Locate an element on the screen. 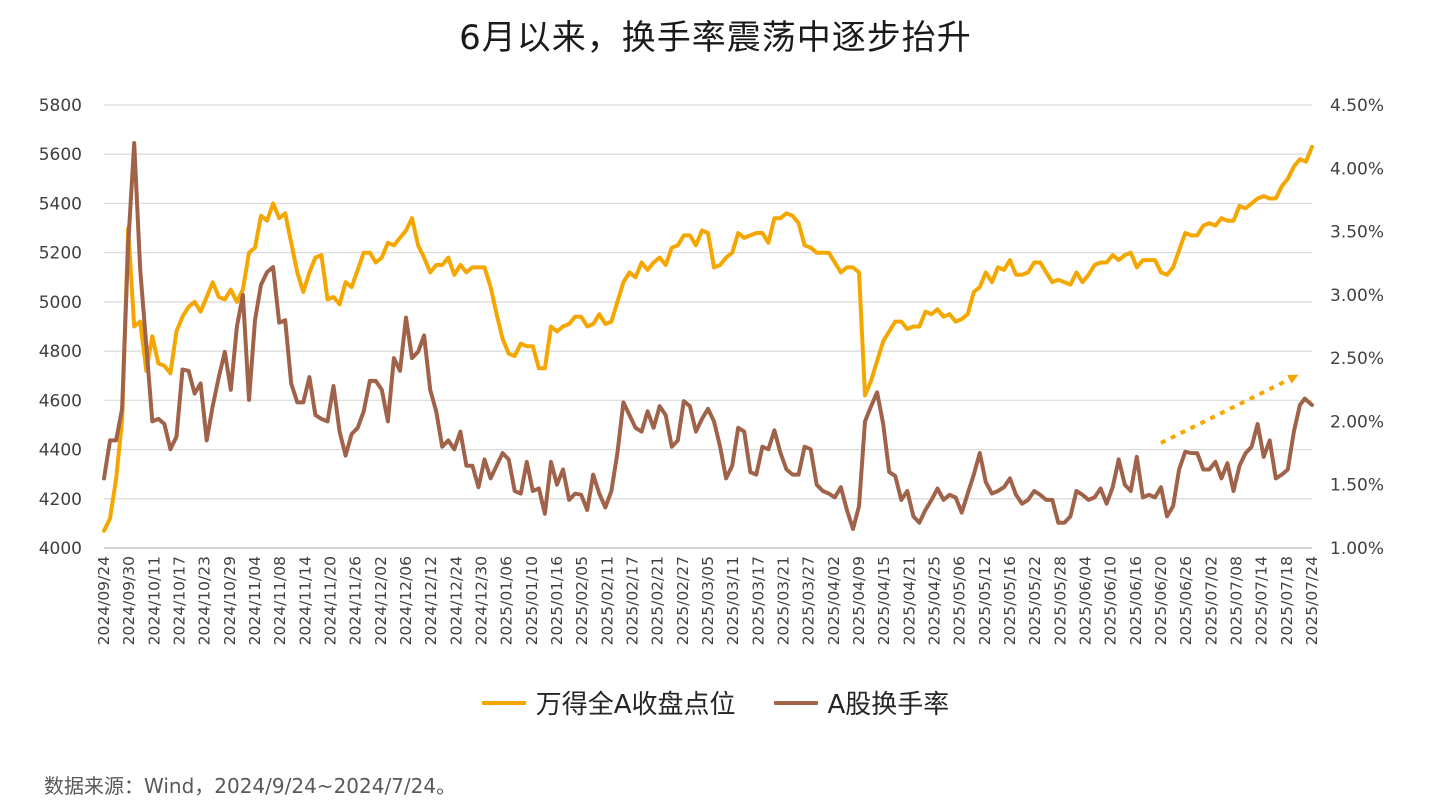 The image size is (1431, 808). left-tick-label: 5800 is located at coordinates (60, 106).